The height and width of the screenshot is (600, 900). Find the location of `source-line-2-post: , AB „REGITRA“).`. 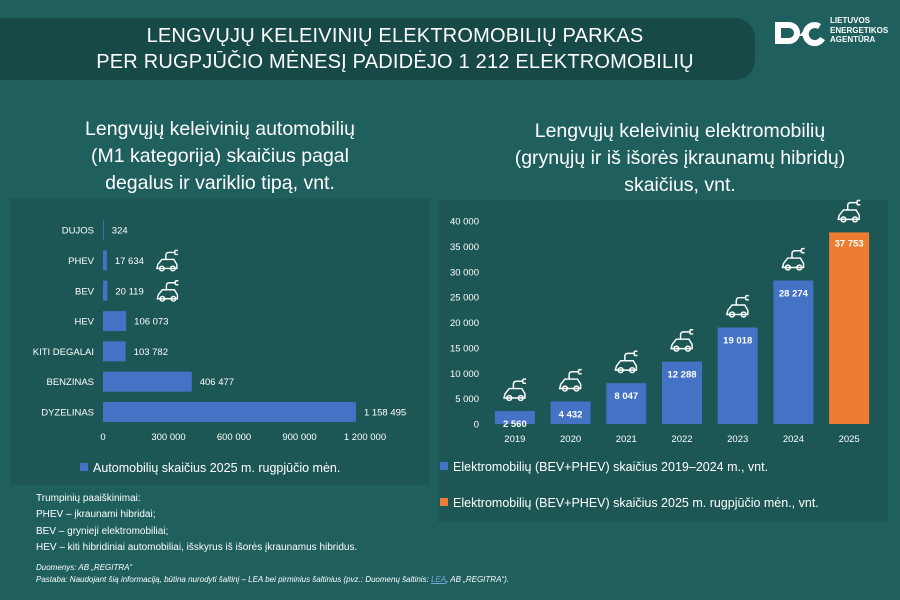

source-line-2-post: , AB „REGITRA“). is located at coordinates (477, 579).